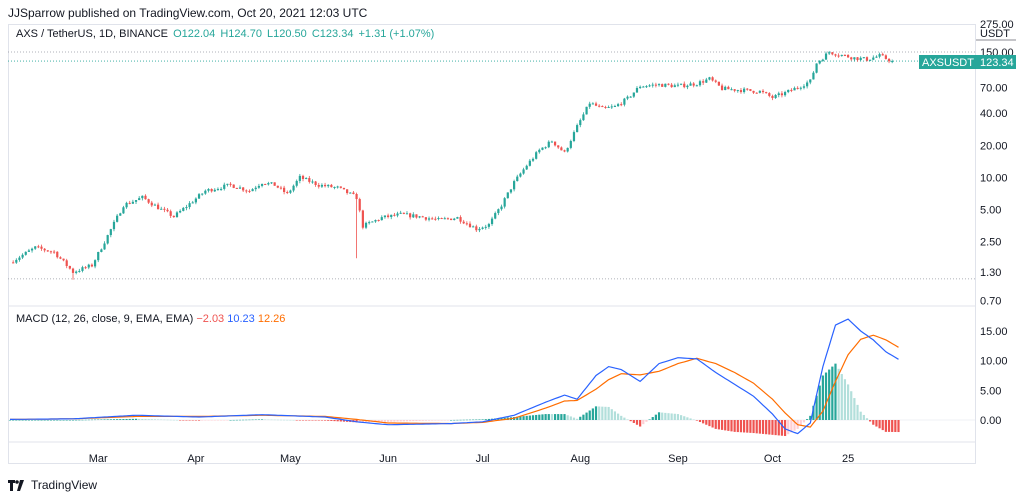 The height and width of the screenshot is (500, 1024). I want to click on macd-title: MACD (12, 26, close, 9, EMA, EMA), so click(105, 319).